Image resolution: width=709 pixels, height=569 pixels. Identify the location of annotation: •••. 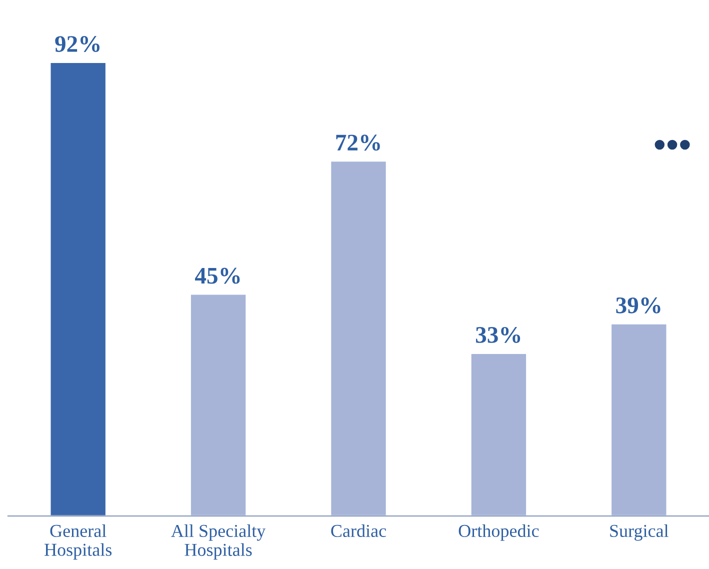
(672, 145).